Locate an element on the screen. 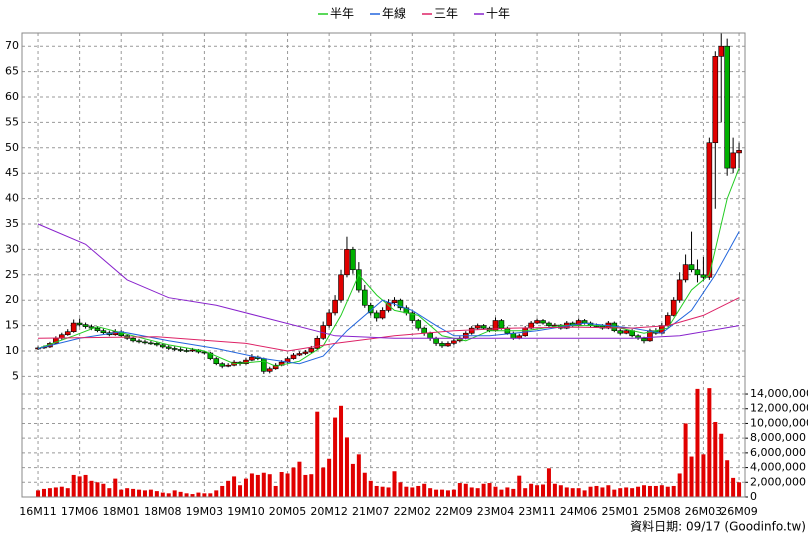  y2-tick-label: 4,000,000 is located at coordinates (778, 467).